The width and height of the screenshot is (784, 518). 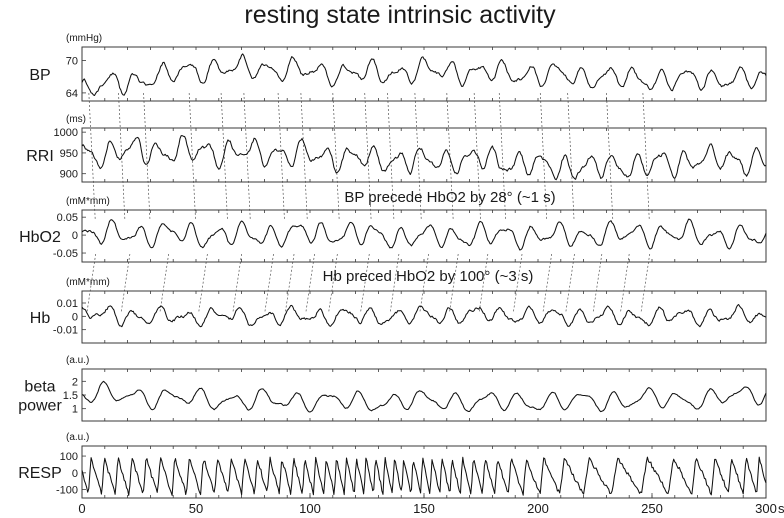 What do you see at coordinates (39, 75) in the screenshot?
I see `bp-panel-label: BP` at bounding box center [39, 75].